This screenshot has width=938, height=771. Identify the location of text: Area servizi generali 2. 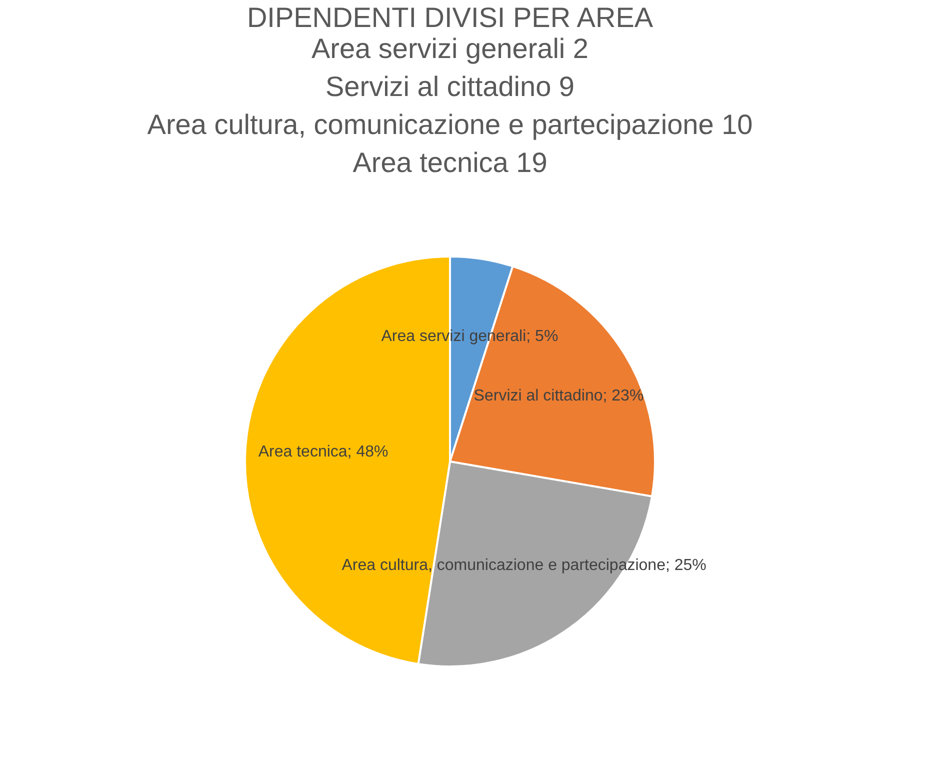
(450, 48).